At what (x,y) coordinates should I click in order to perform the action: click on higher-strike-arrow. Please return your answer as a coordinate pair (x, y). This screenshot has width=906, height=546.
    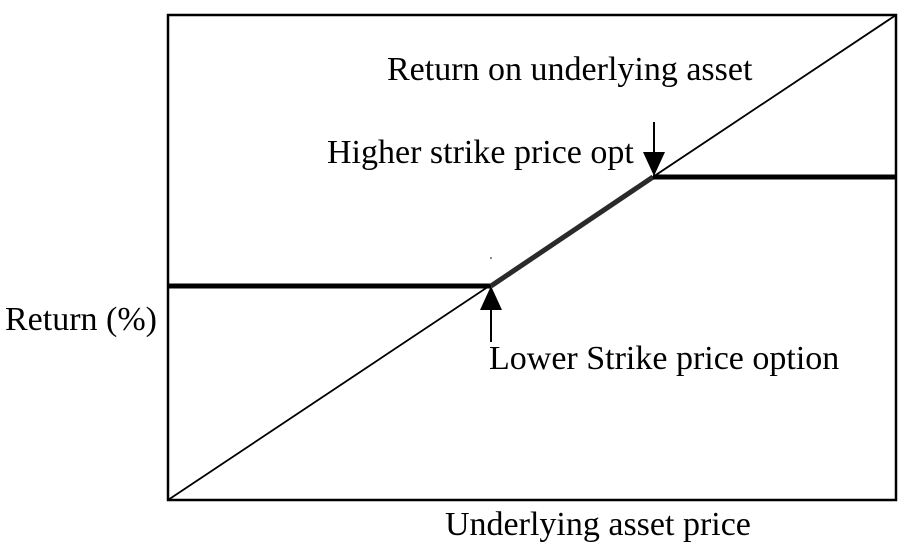
    Looking at the image, I should click on (654, 149).